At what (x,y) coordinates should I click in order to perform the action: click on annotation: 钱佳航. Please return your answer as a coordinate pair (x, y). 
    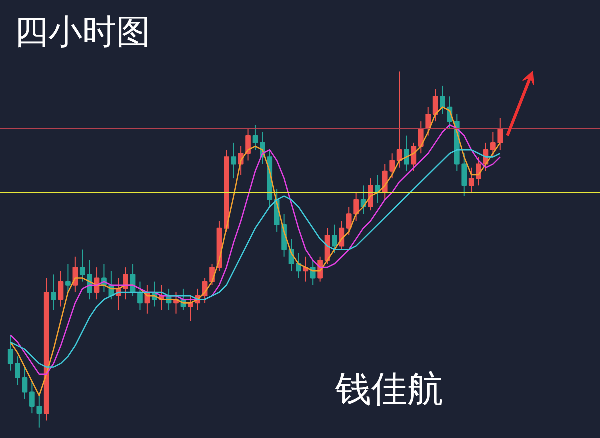
    Looking at the image, I should click on (389, 390).